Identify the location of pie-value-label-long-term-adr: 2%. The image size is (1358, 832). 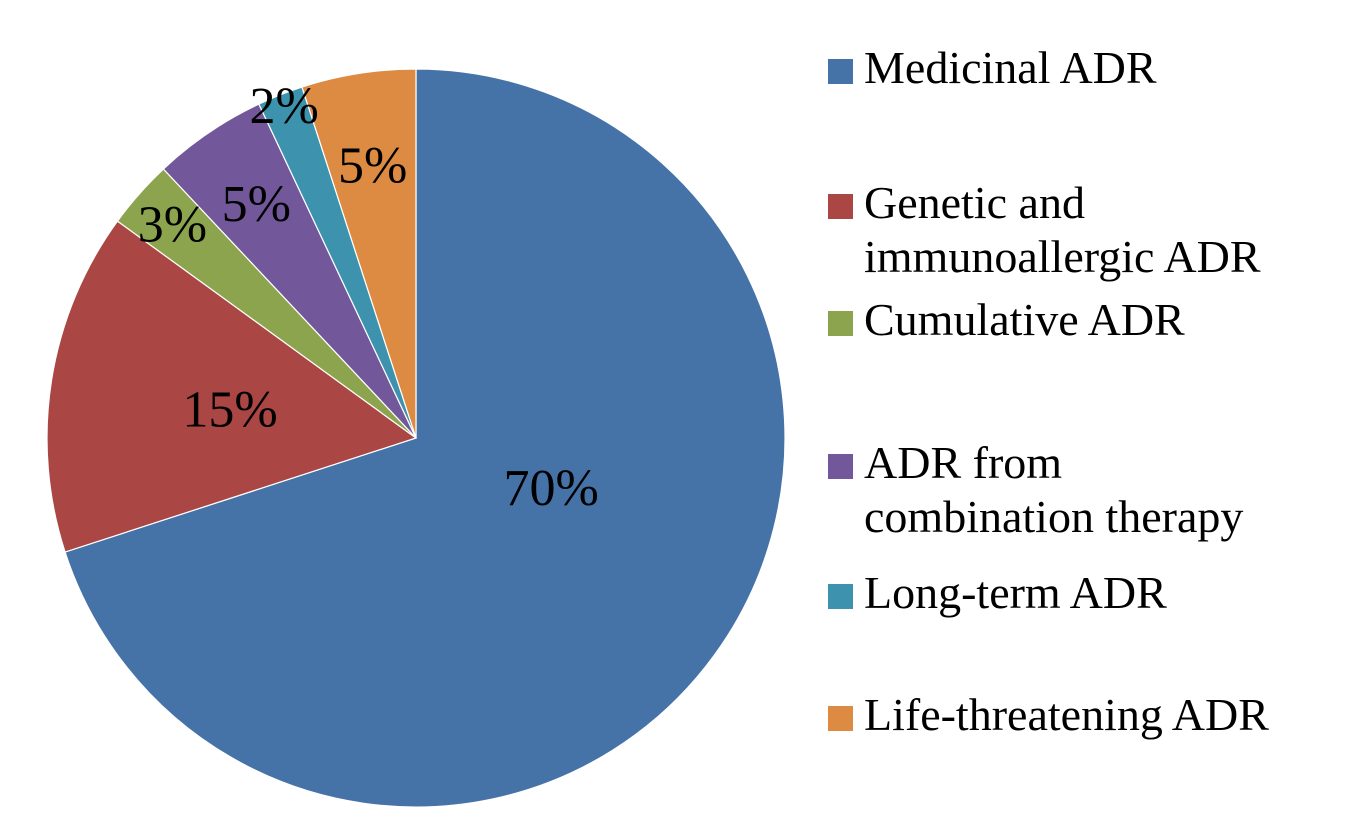
(284, 106).